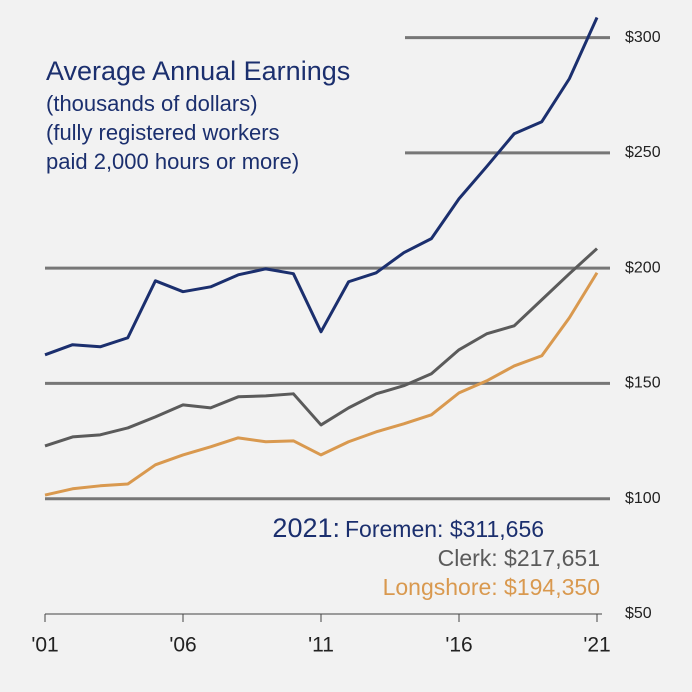 The height and width of the screenshot is (692, 692). I want to click on y-tick-label: $100, so click(643, 498).